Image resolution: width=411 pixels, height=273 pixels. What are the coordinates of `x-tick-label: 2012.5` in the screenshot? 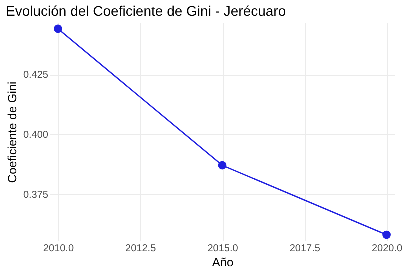 It's located at (141, 249).